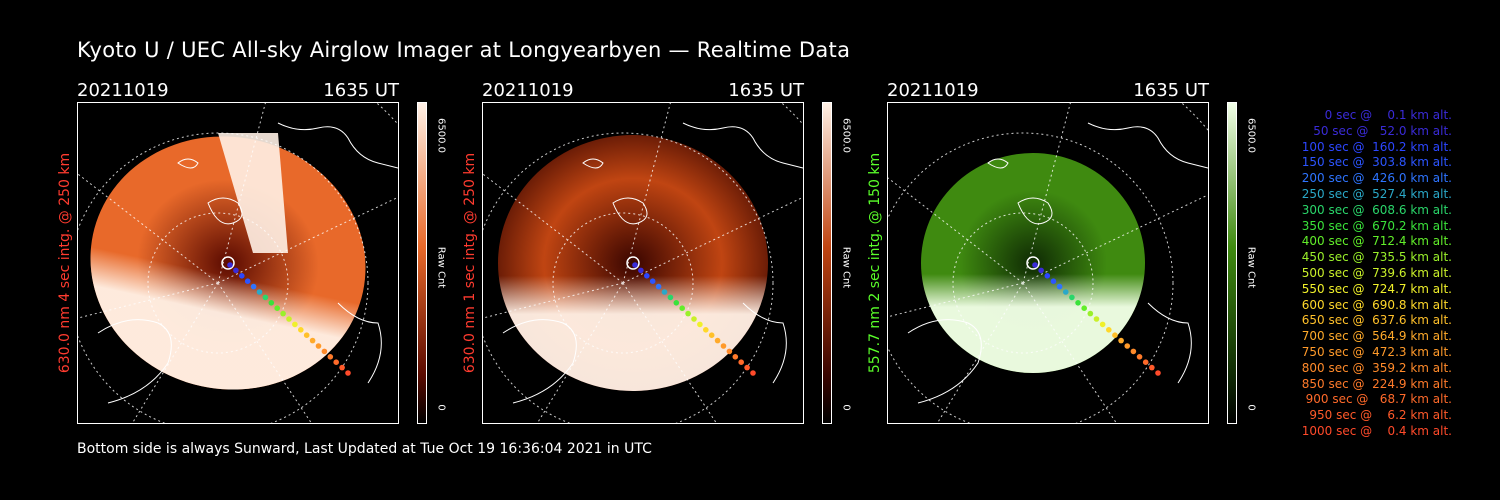 This screenshot has height=500, width=1500. Describe the element at coordinates (846, 135) in the screenshot. I see `colorbar-max: 6500.0` at that location.